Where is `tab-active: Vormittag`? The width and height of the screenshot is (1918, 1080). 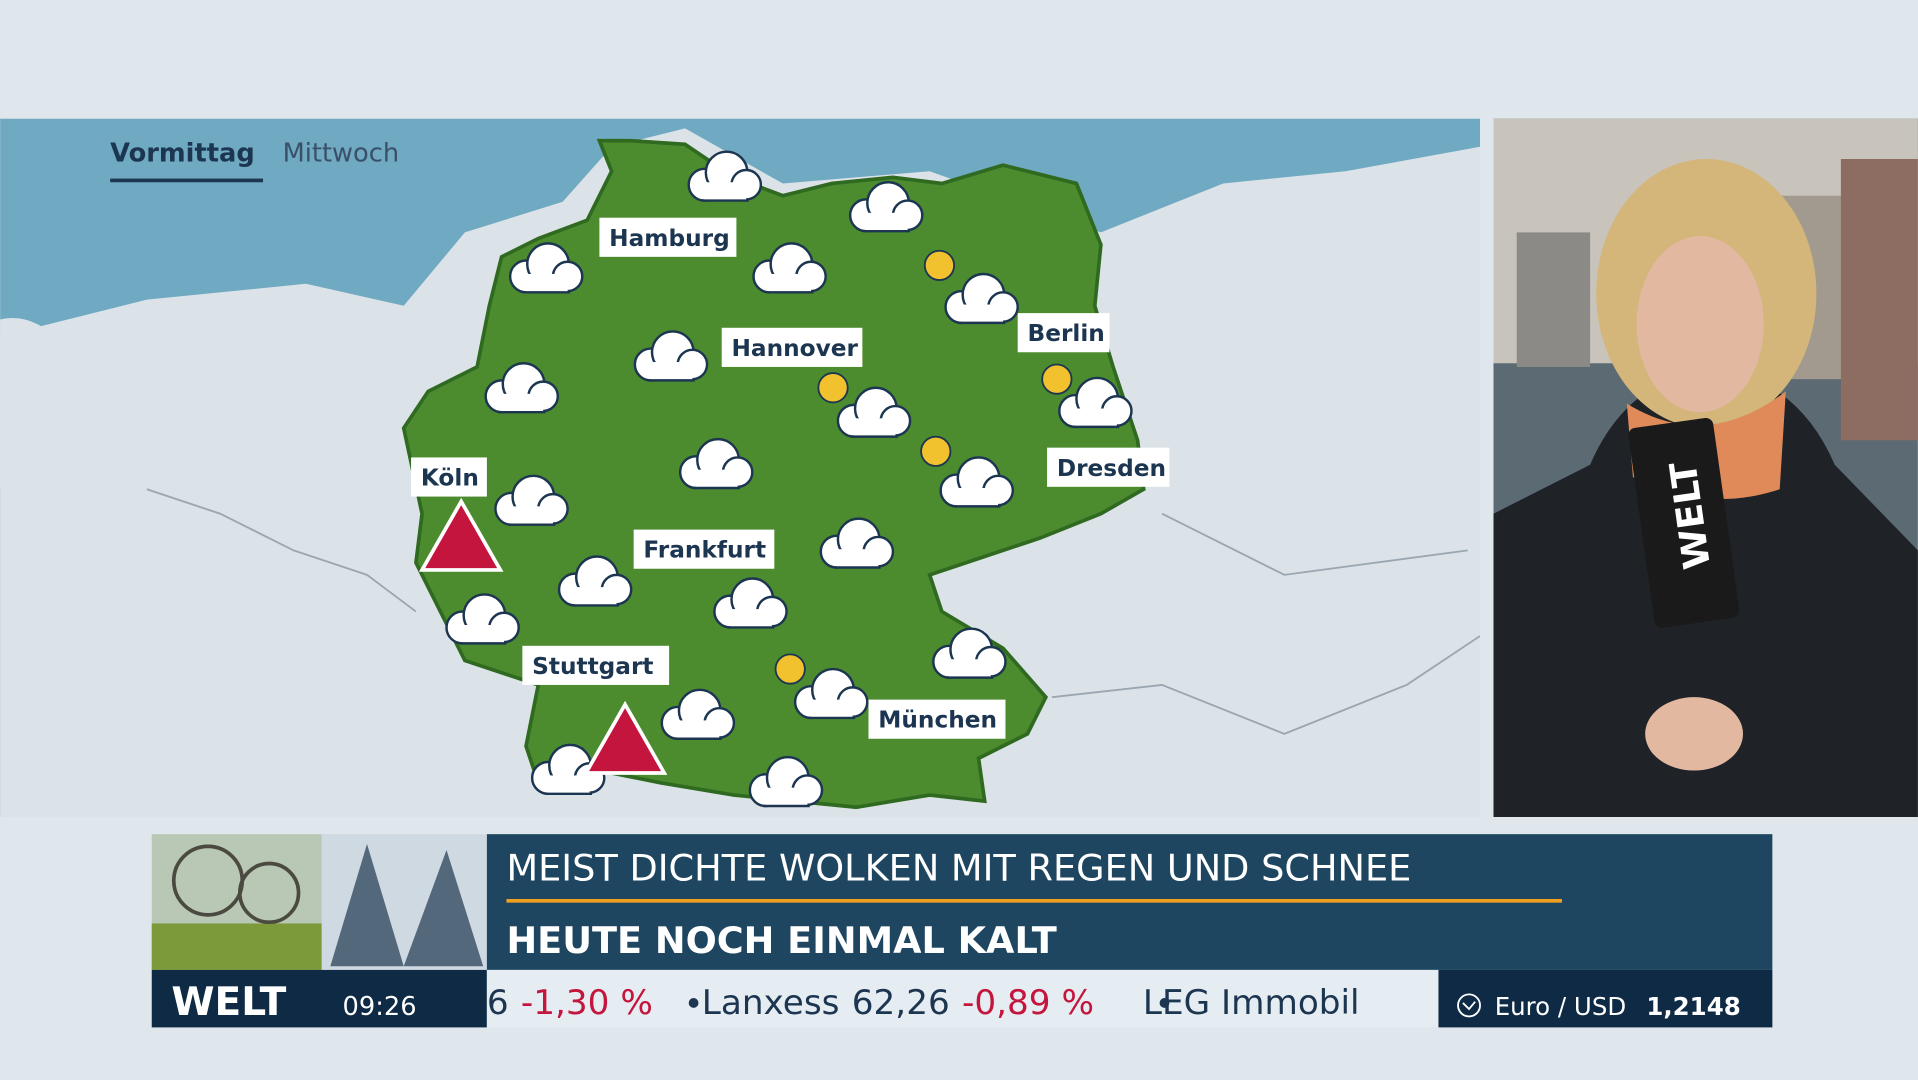 tab-active: Vormittag is located at coordinates (182, 153).